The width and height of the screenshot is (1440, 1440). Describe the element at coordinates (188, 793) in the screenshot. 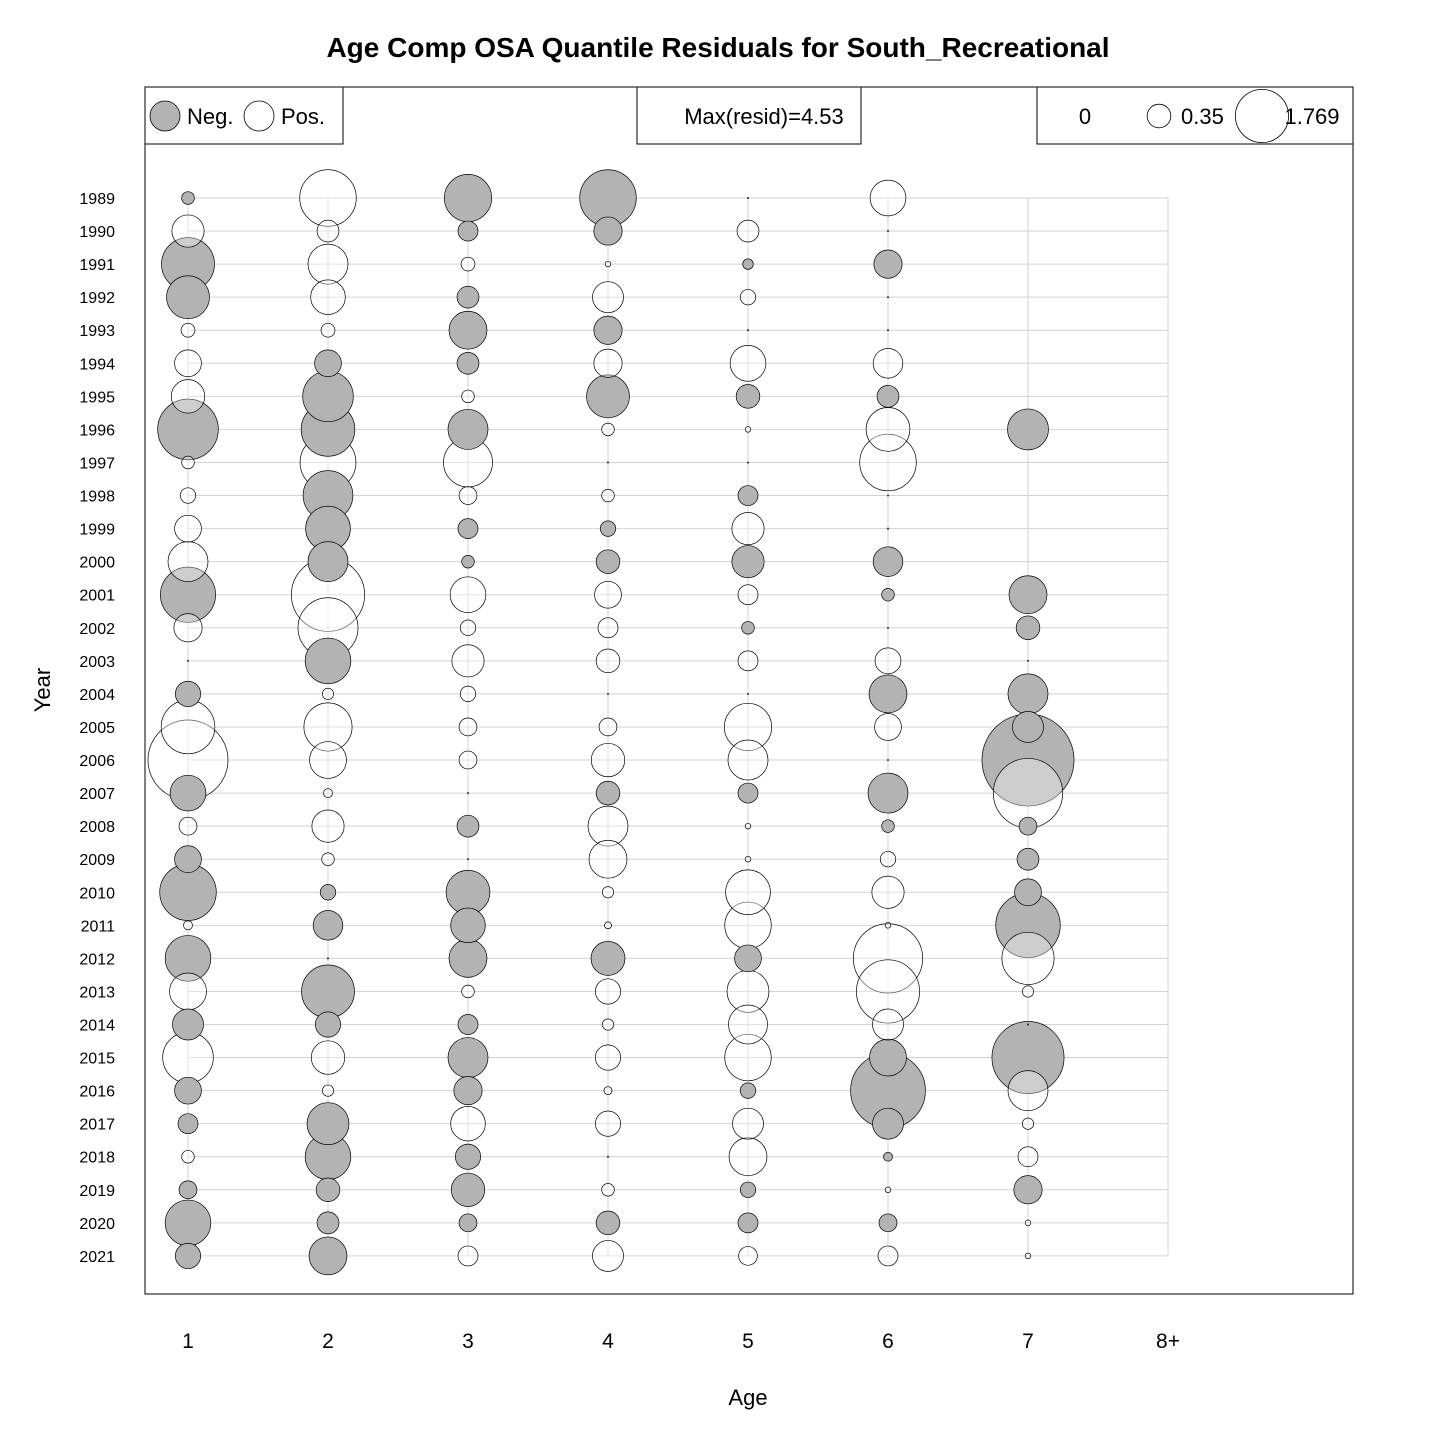

I see `bubble-age-1-year-2007` at that location.